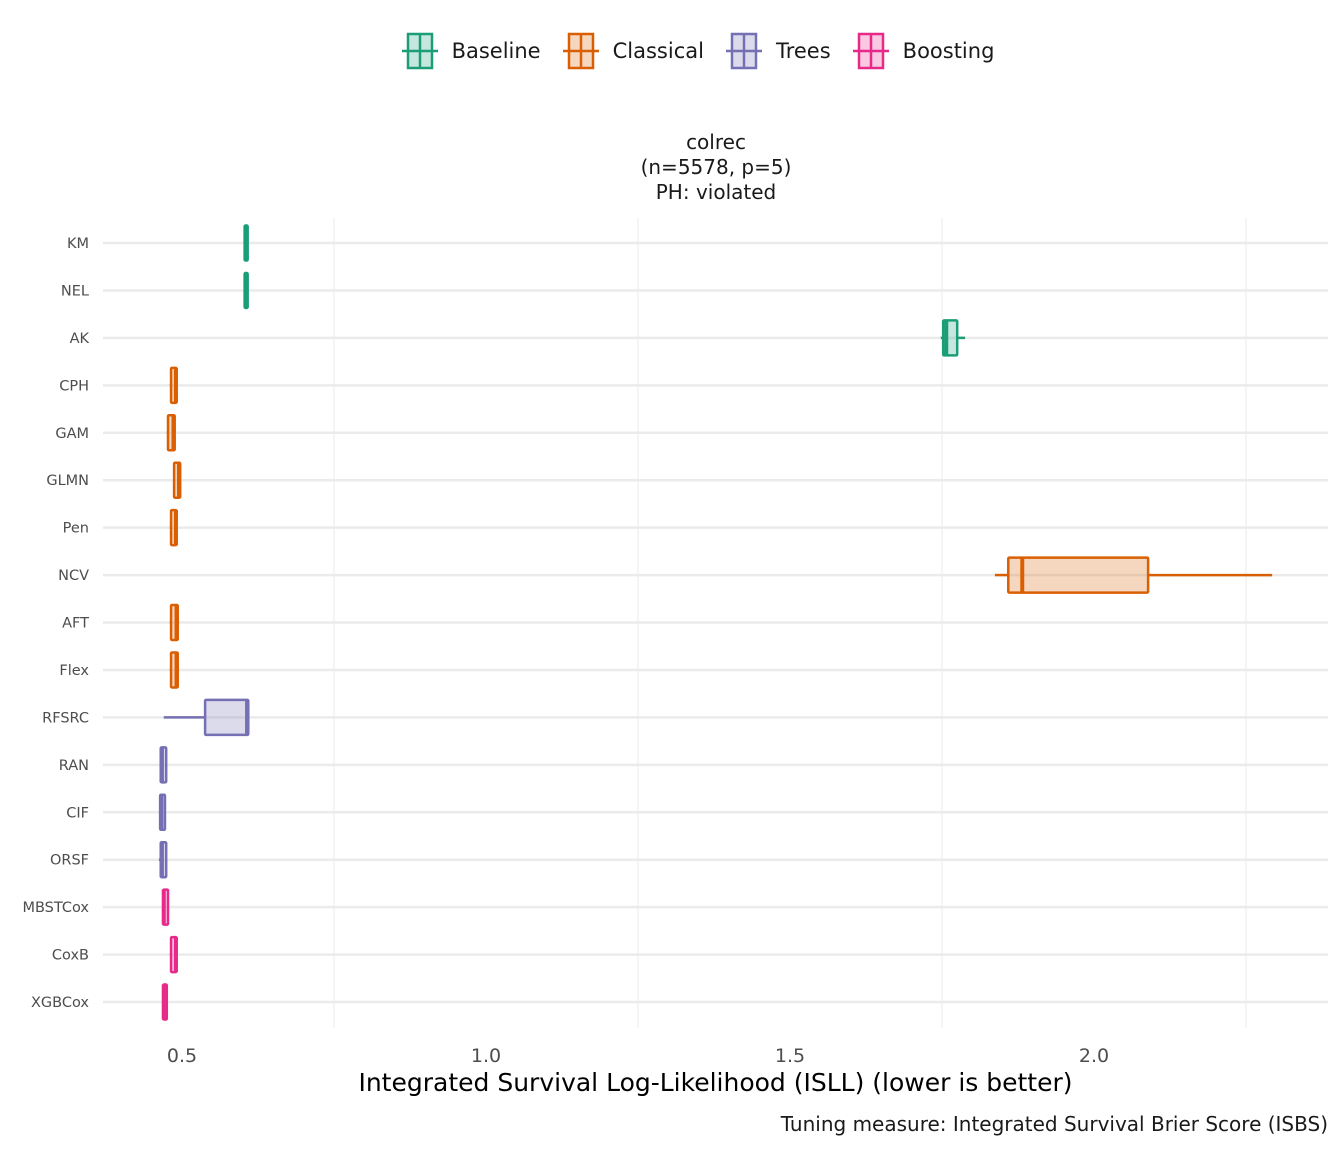  What do you see at coordinates (76, 529) in the screenshot?
I see `y-tick-label: Pen` at bounding box center [76, 529].